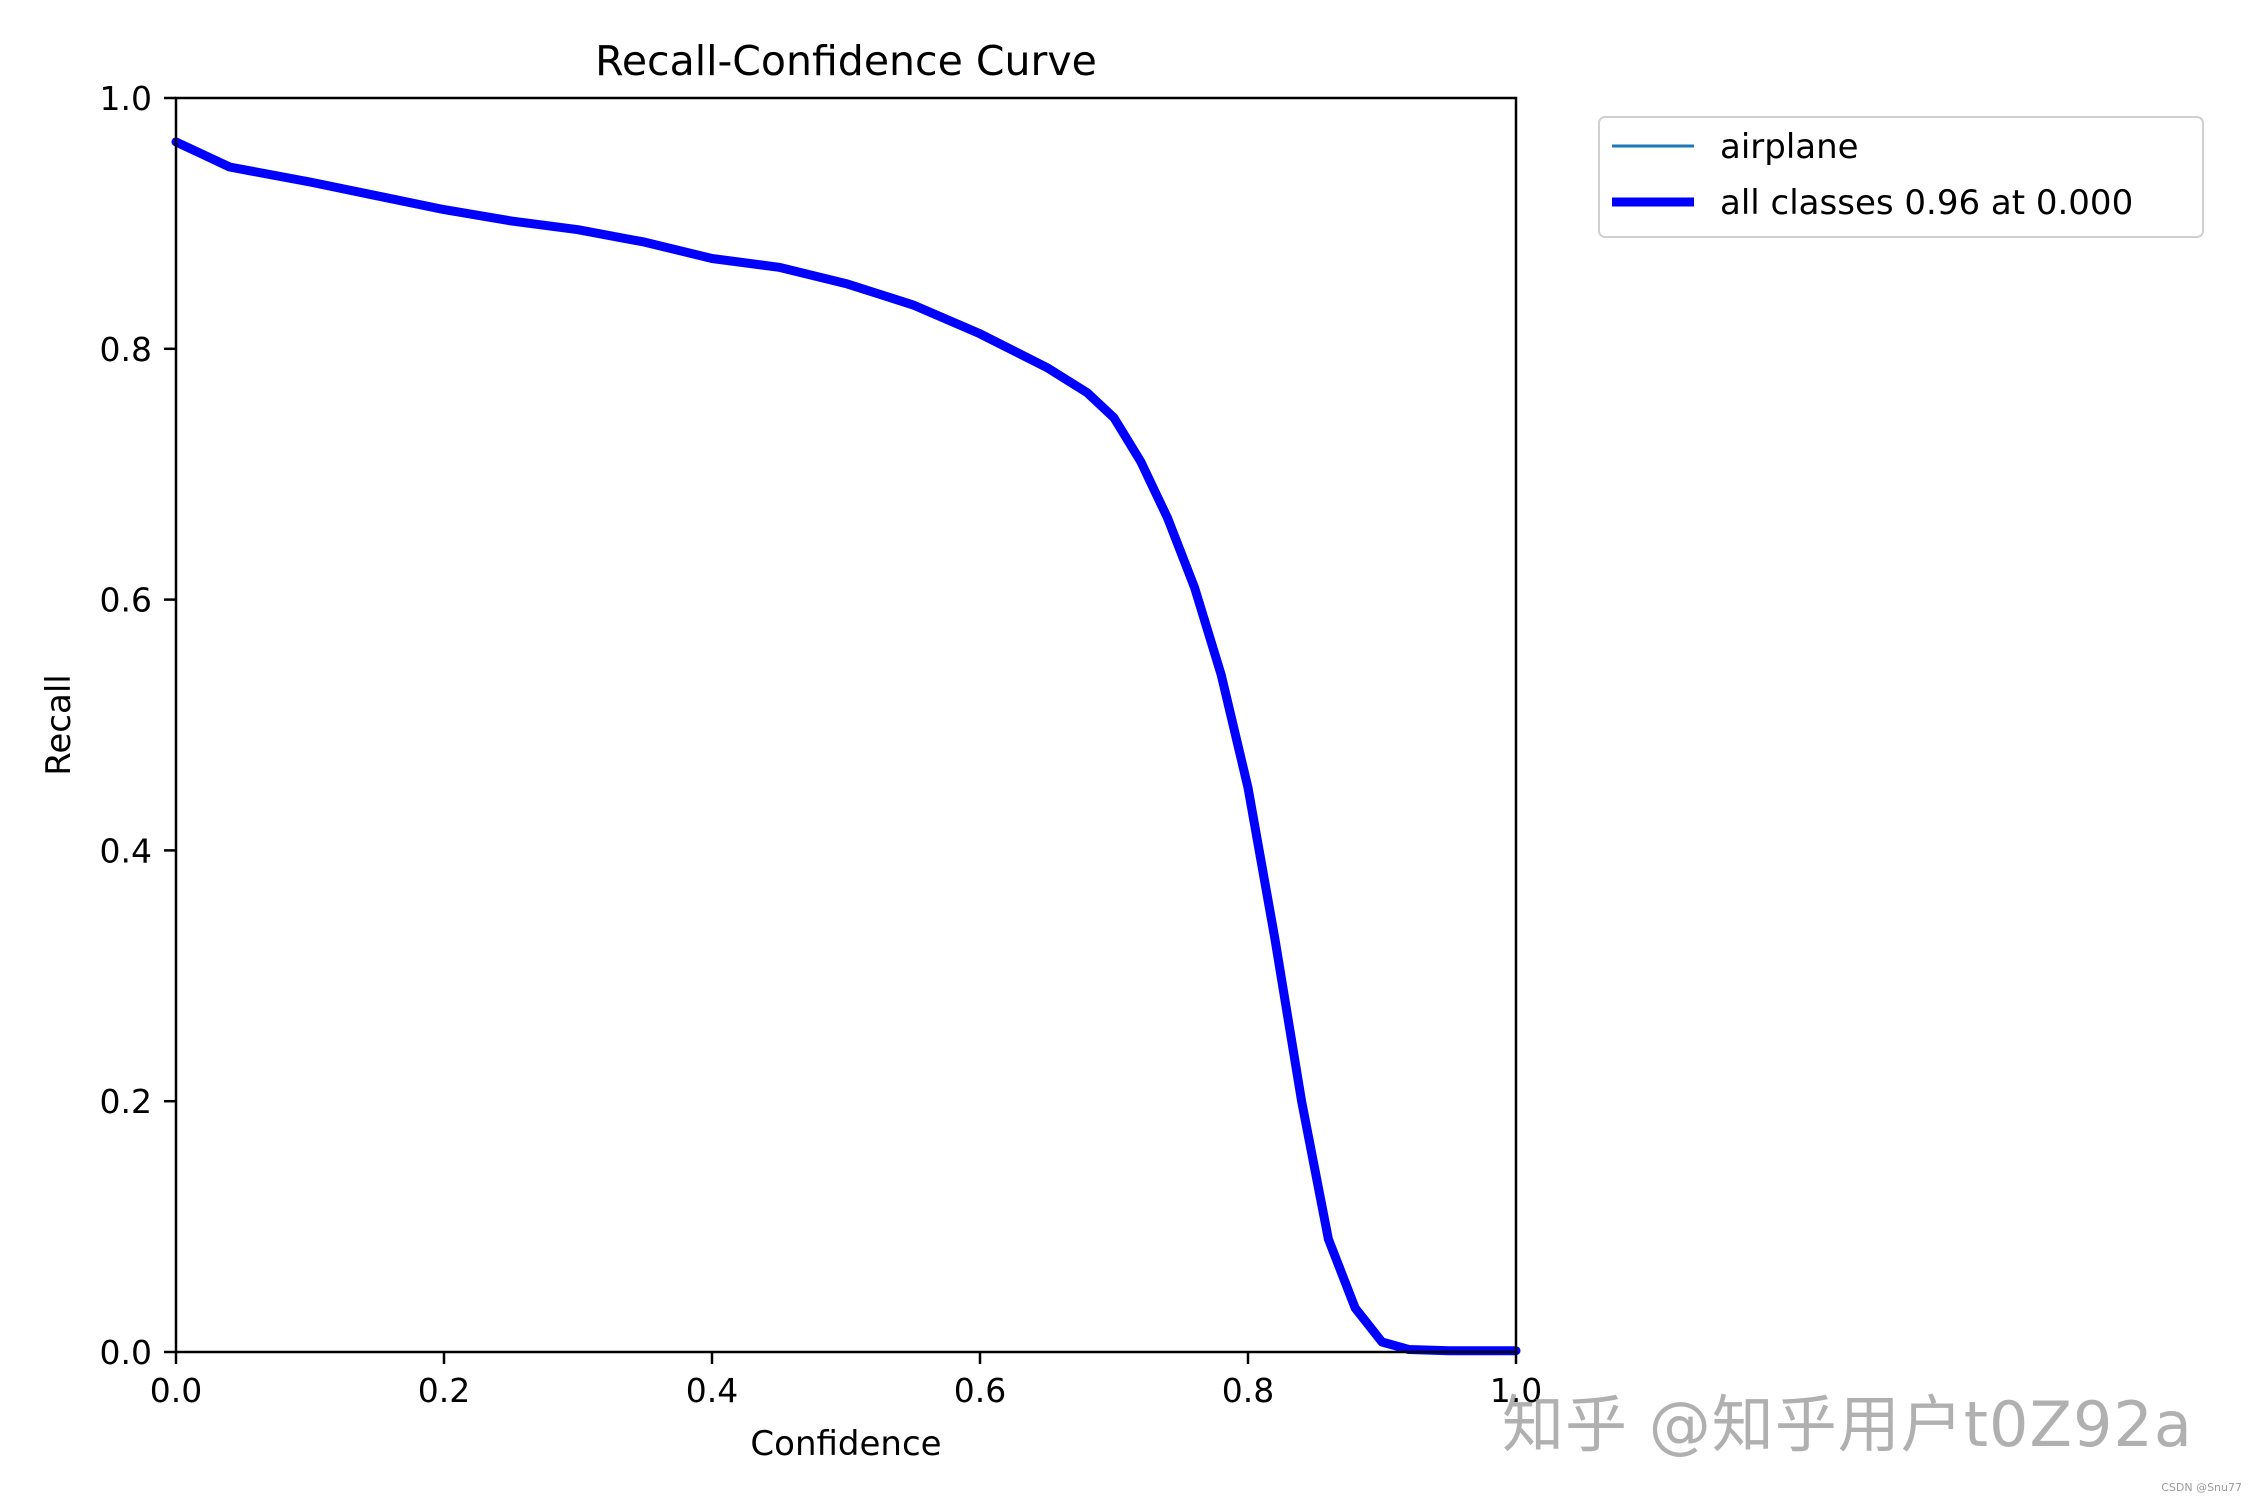  I want to click on x-tick-label: 0.4, so click(712, 1390).